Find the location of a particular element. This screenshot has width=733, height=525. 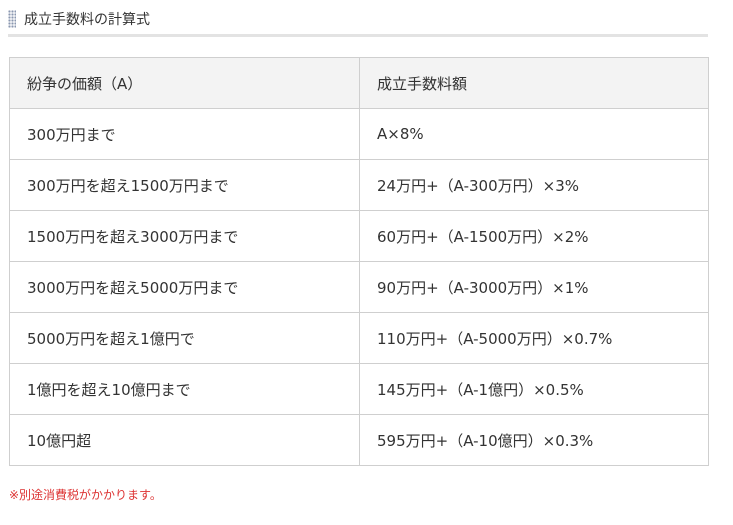

table-cell: 10億円超 is located at coordinates (184, 440).